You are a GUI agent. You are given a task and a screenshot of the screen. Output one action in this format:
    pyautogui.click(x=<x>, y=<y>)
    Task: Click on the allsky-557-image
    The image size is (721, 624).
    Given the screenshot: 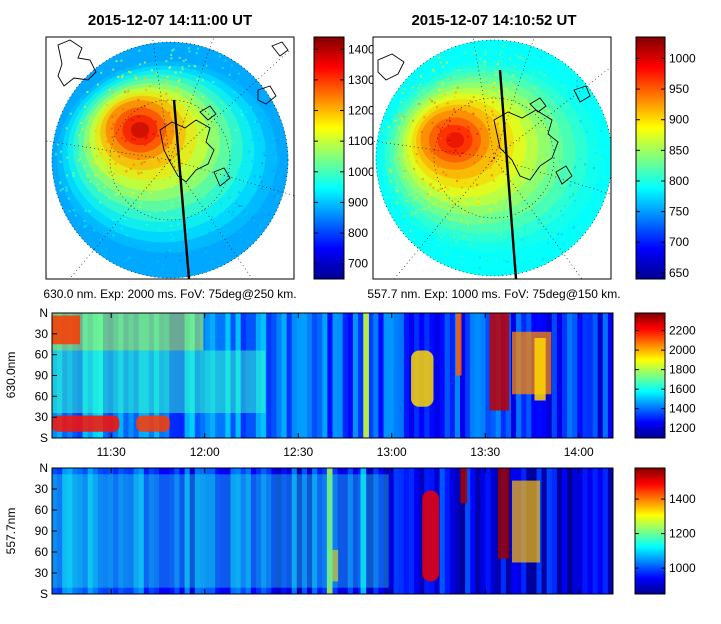 What is the action you would take?
    pyautogui.click(x=493, y=158)
    